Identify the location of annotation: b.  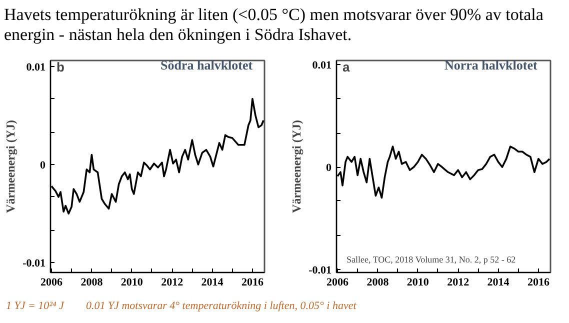
(60, 67).